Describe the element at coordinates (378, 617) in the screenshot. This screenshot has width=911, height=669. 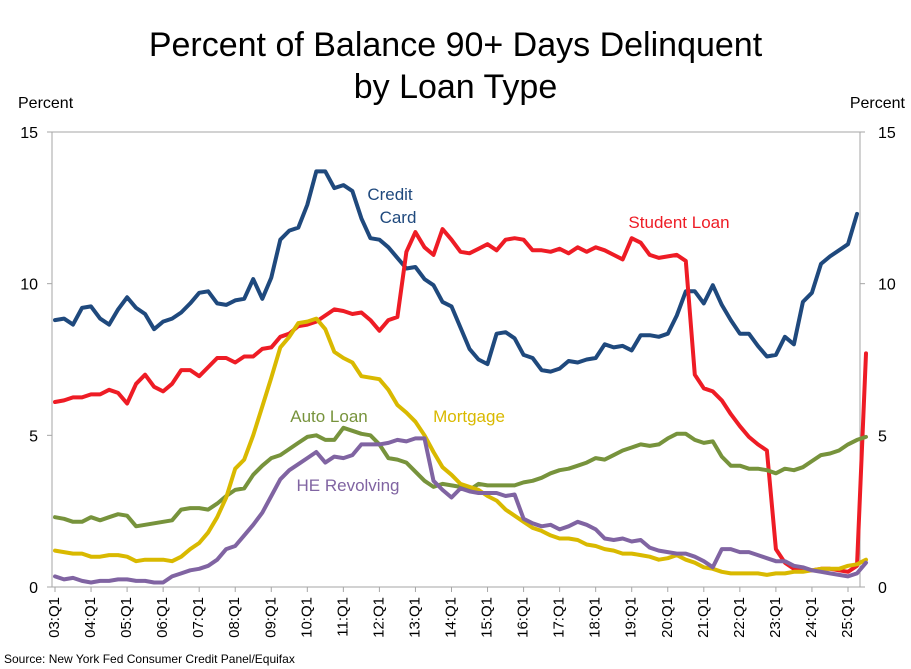
I see `x-tick-label: 12:Q1` at that location.